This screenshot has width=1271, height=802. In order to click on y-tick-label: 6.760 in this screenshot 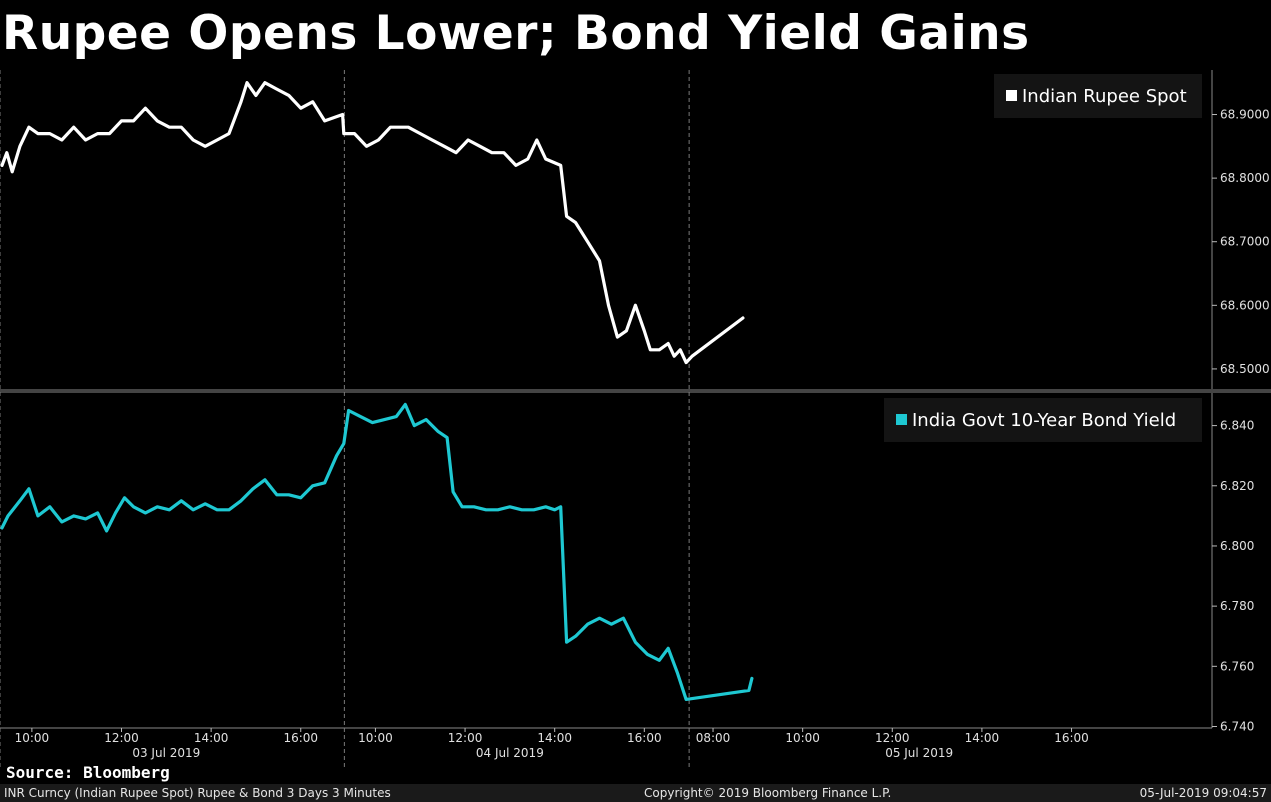, I will do `click(1237, 666)`.